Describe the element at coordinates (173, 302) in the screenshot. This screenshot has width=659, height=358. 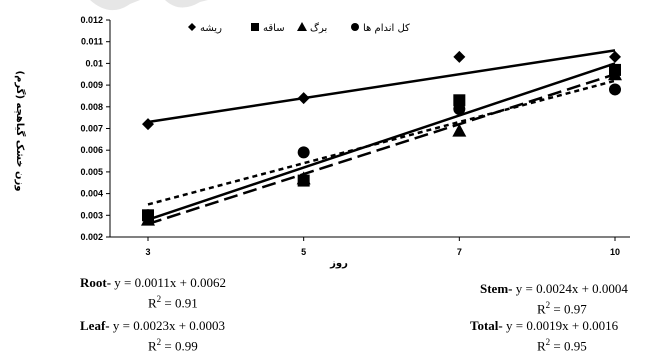
I see `root-r2: R2 = 0.91` at that location.